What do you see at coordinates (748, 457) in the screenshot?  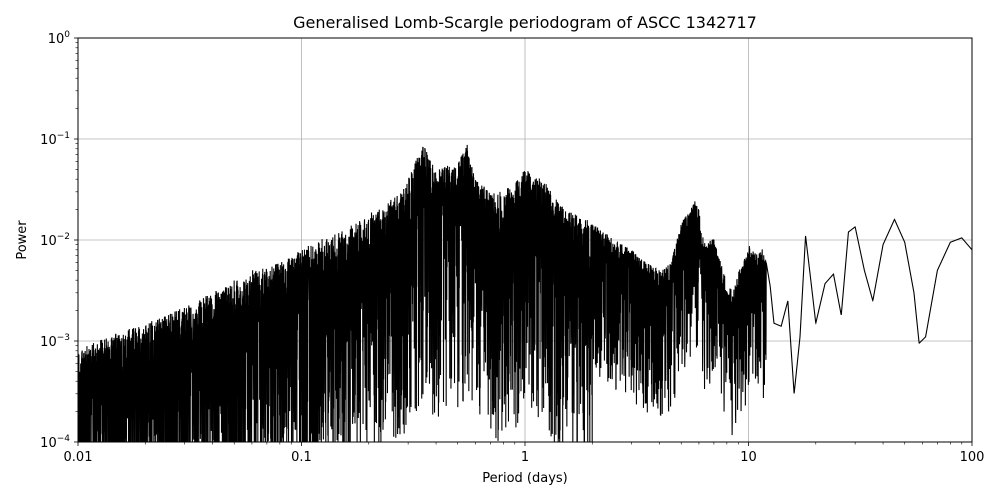 I see `x-tick-label: 10` at bounding box center [748, 457].